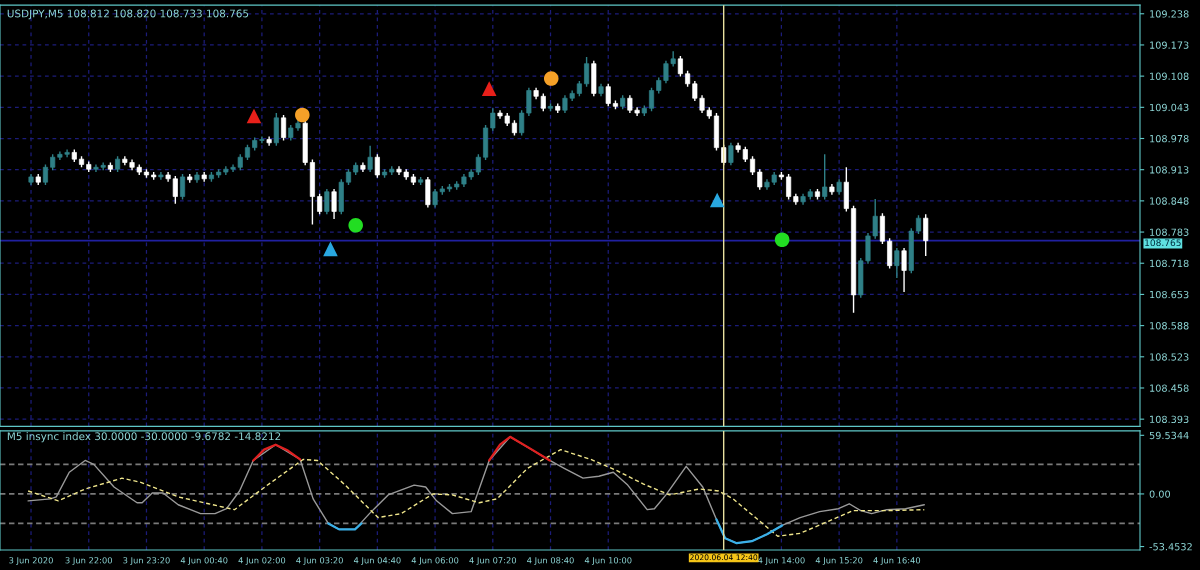  I want to click on y-tick-label: 108.718, so click(1169, 263).